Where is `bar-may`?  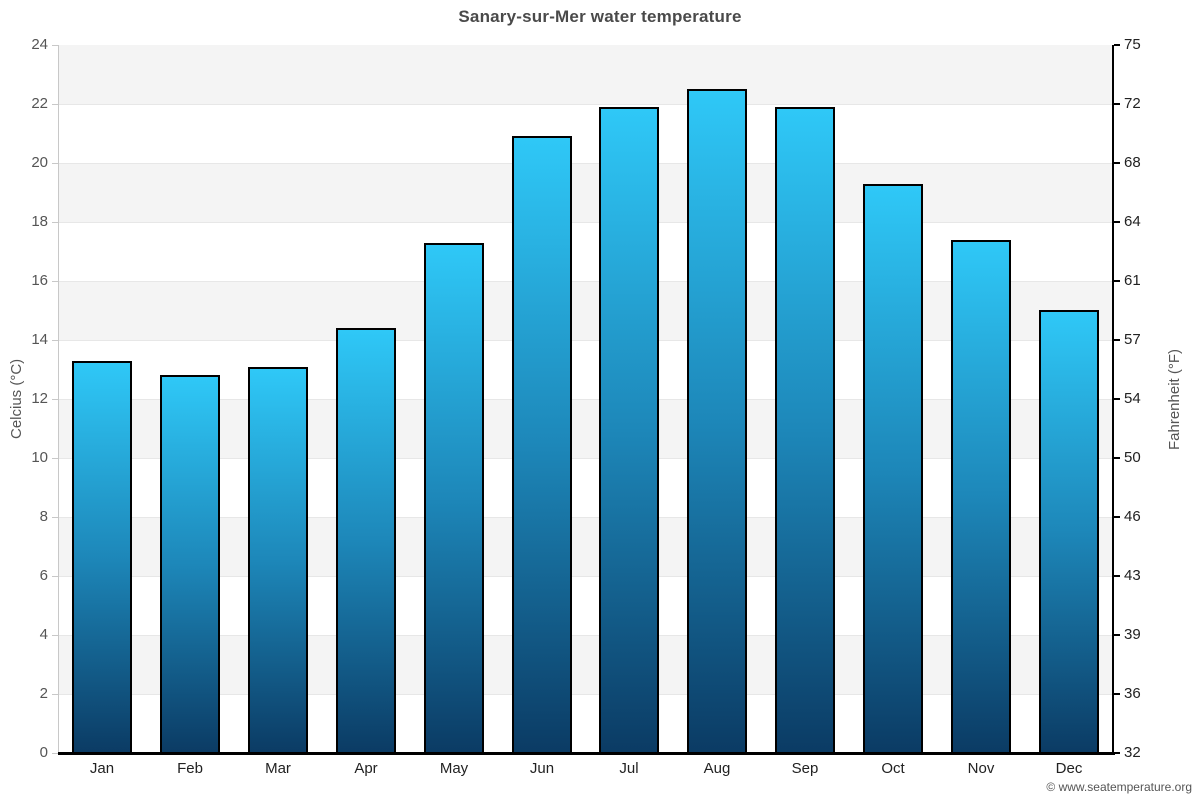 bar-may is located at coordinates (454, 498).